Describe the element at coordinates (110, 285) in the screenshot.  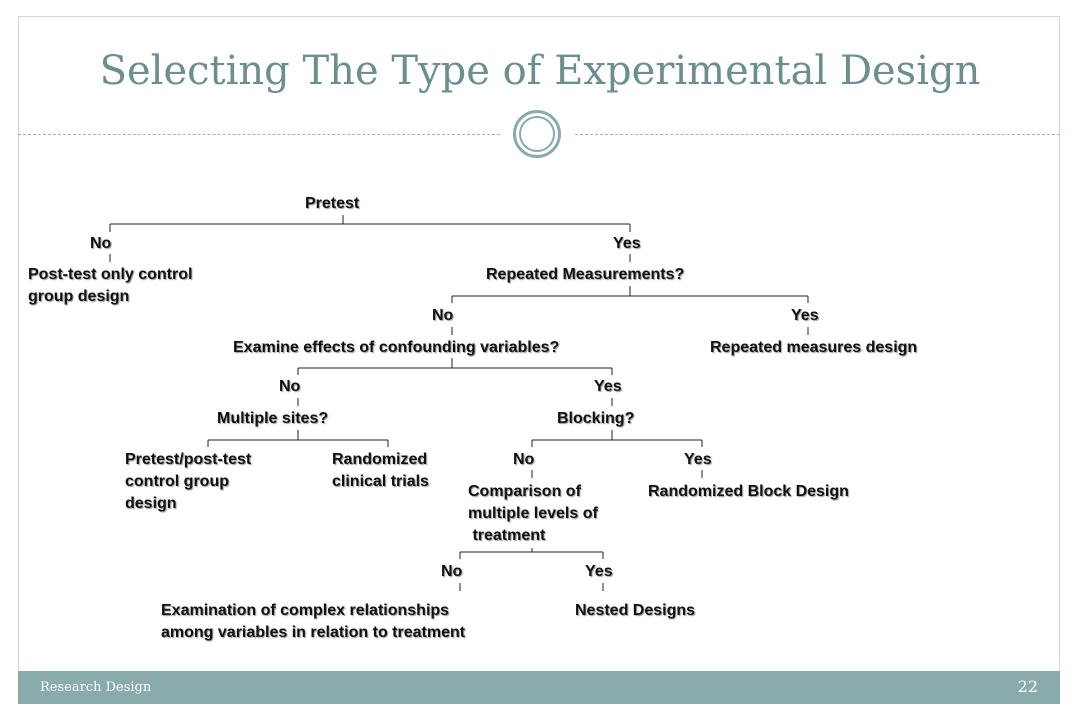
I see `node-posttest-only-design: Post-test only control group design` at that location.